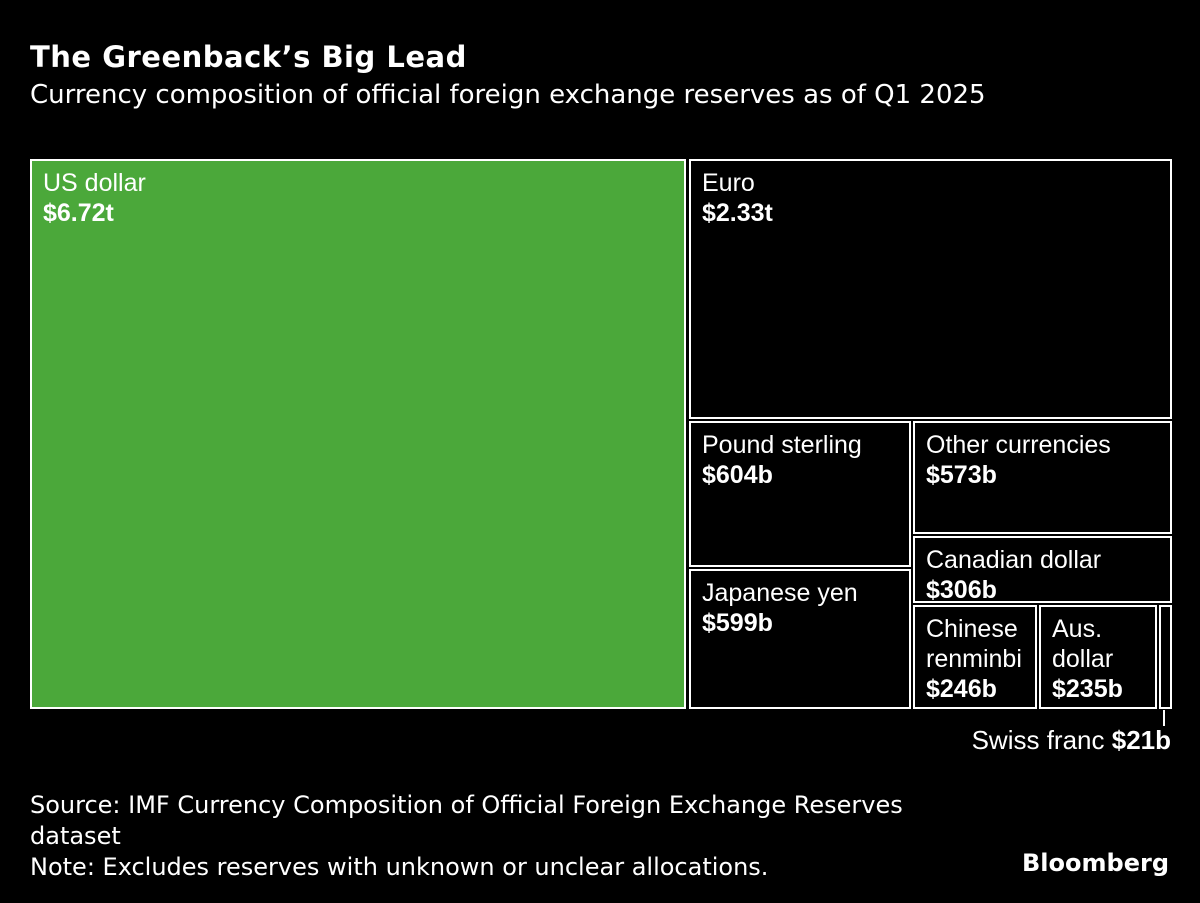 This screenshot has height=903, width=1200. I want to click on swiss-franc-callout-line, so click(1164, 718).